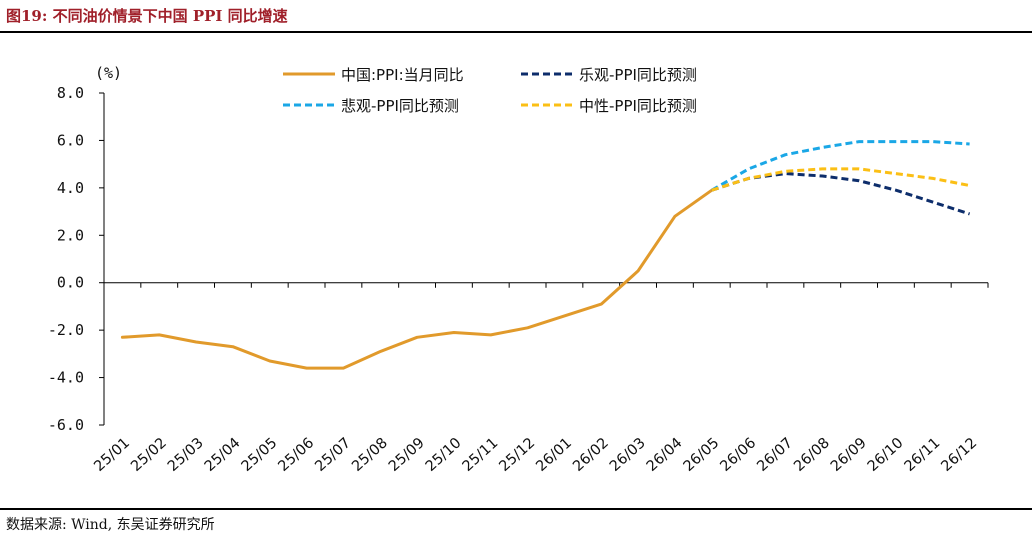 The image size is (1032, 536). I want to click on x-tick-label: 25/09, so click(407, 455).